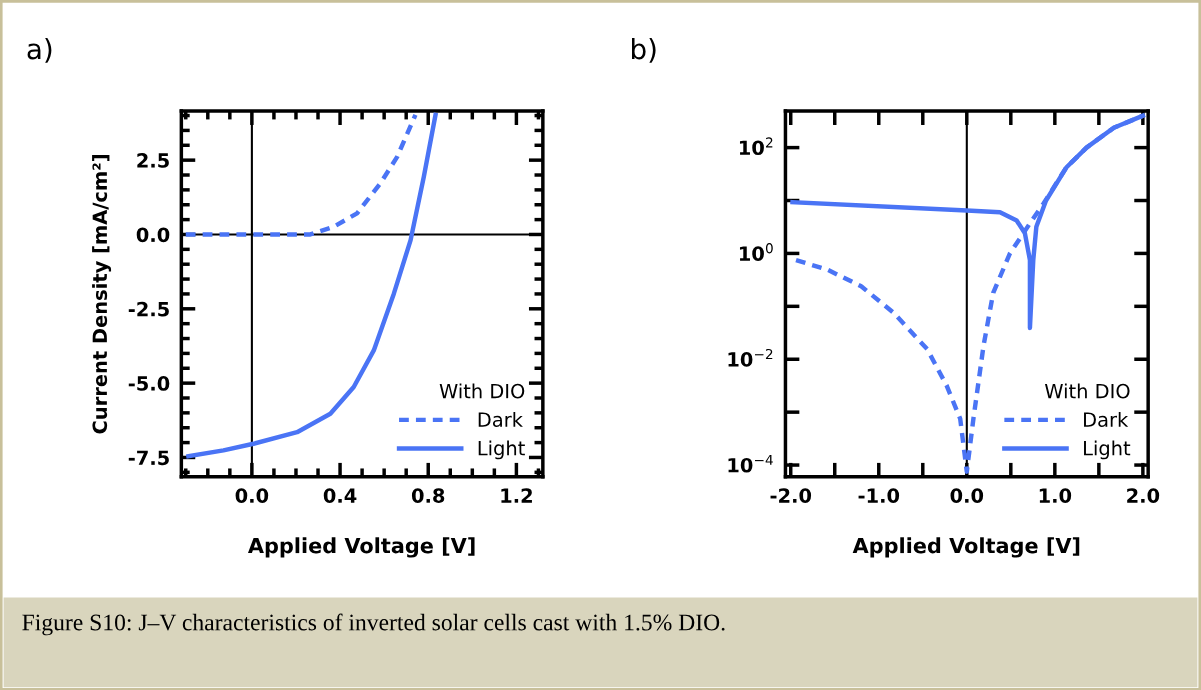  I want to click on y-tick-label: -5.0, so click(149, 383).